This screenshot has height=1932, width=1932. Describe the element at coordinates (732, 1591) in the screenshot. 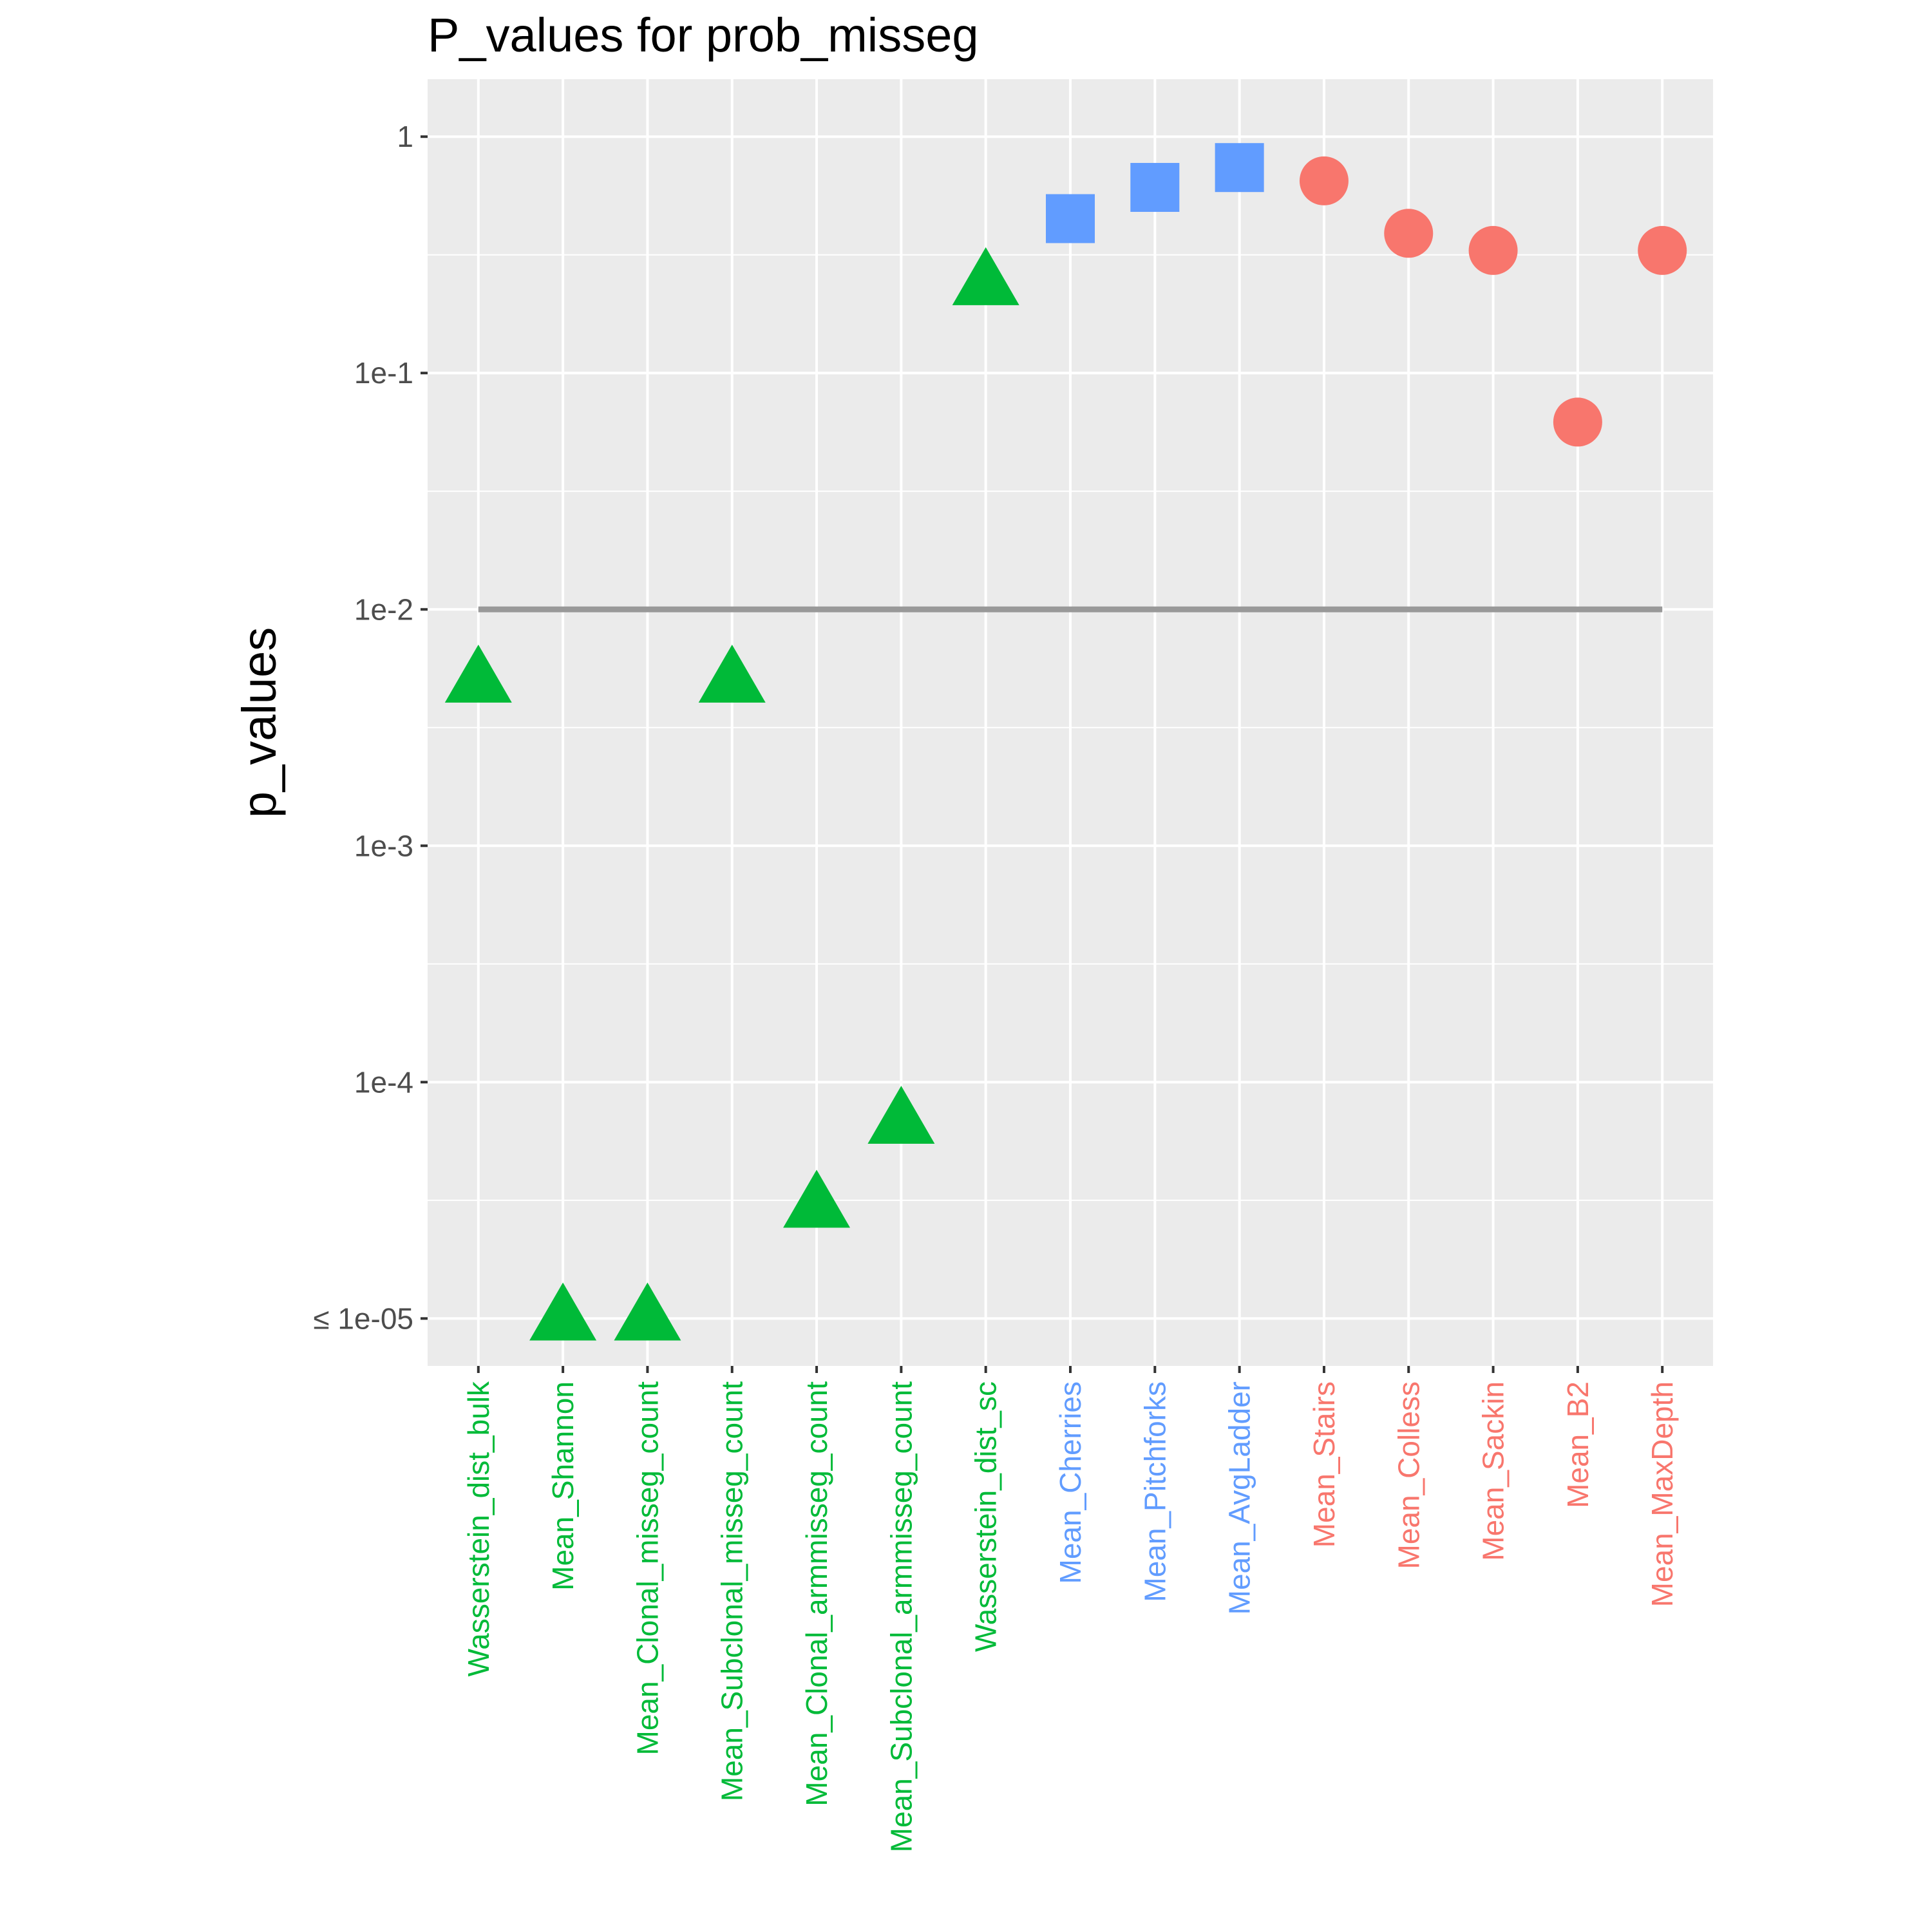

I see `x-tick-label: Mean_Subclonal_misseg_count` at that location.